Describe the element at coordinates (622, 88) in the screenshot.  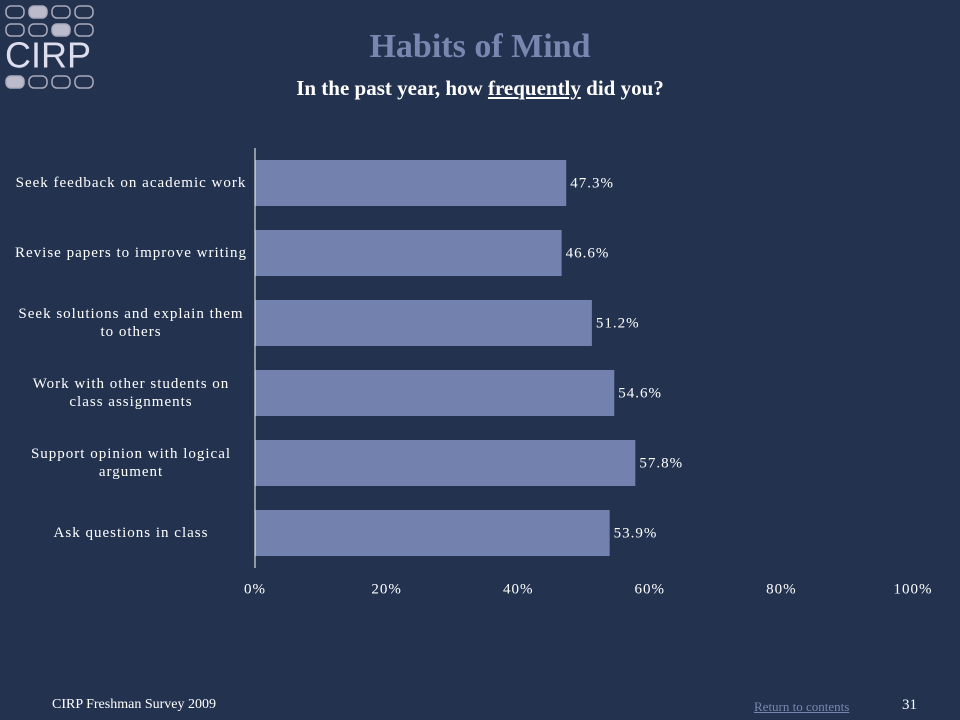
I see `subtitle-text: did you?` at that location.